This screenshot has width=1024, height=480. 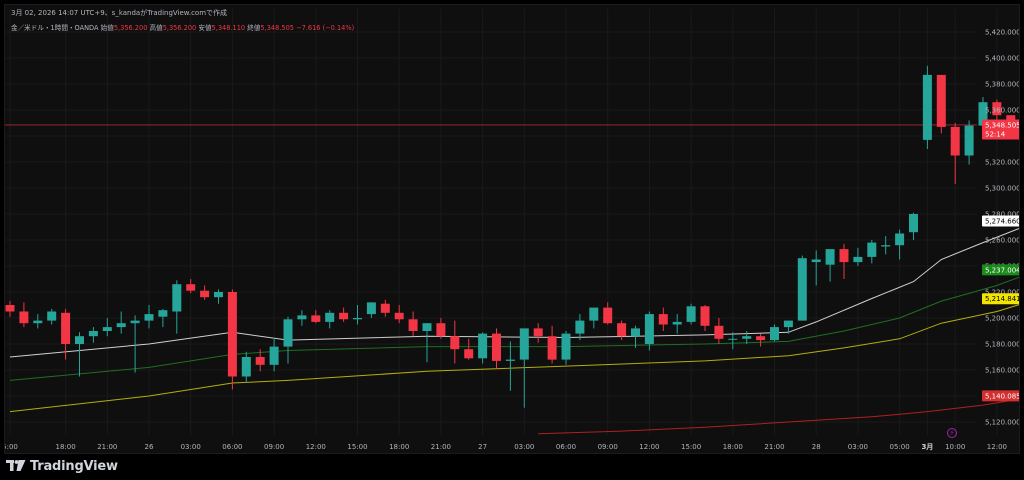 What do you see at coordinates (1002, 293) in the screenshot?
I see `price-tick-label: 5,220.000` at bounding box center [1002, 293].